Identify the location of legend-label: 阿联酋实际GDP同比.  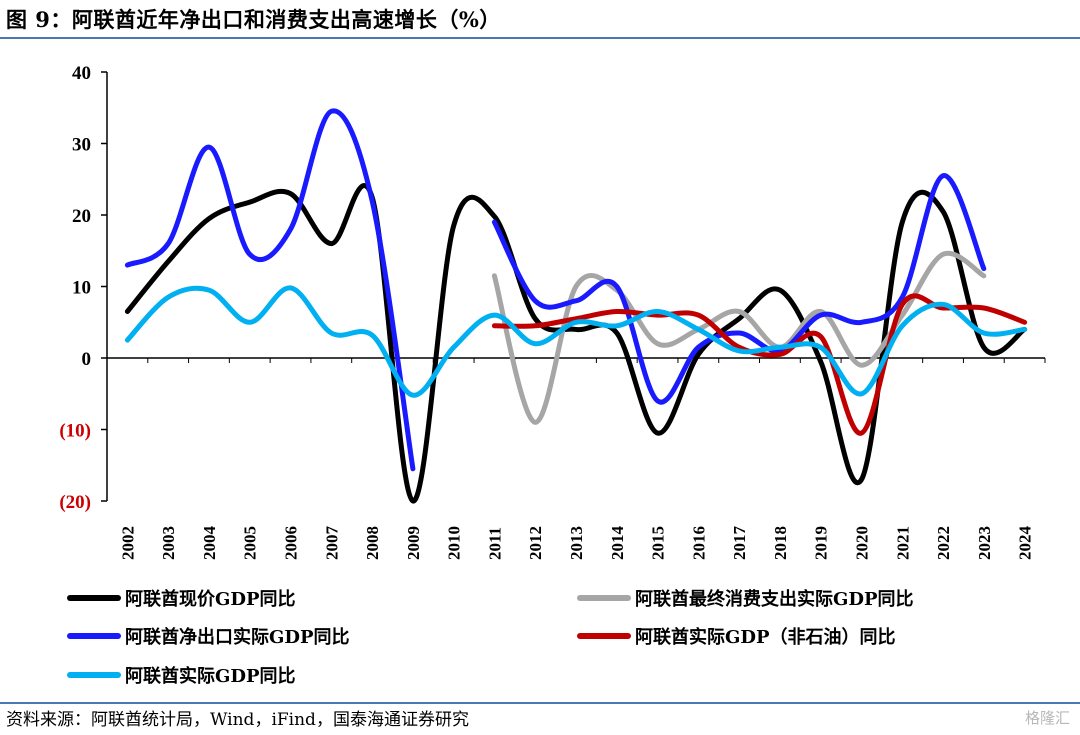
(210, 676).